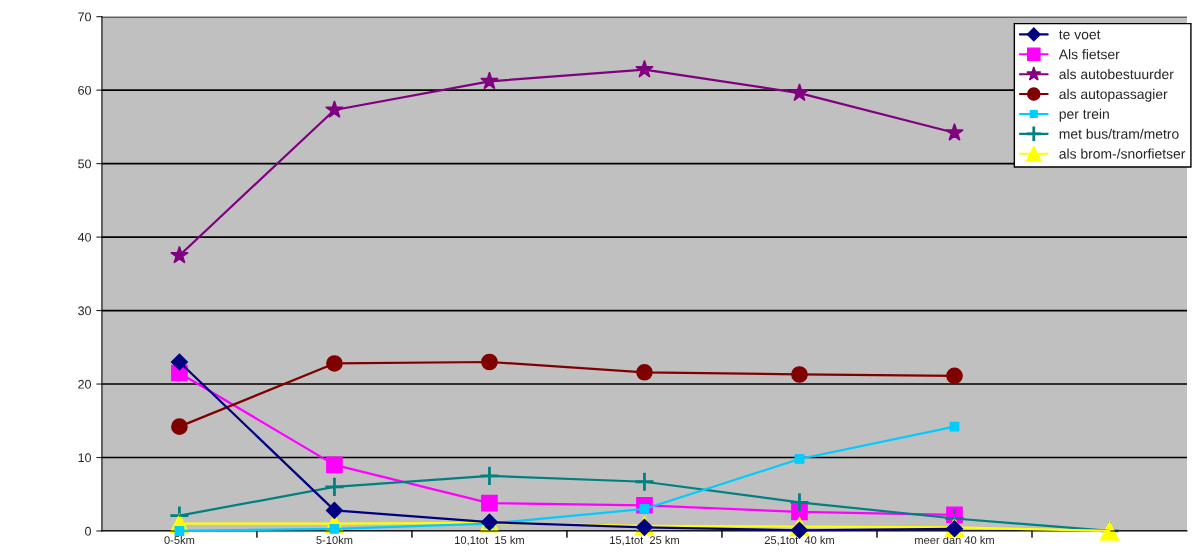 The image size is (1199, 556). Describe the element at coordinates (1119, 133) in the screenshot. I see `legend-label: met bus/tram/metro` at that location.